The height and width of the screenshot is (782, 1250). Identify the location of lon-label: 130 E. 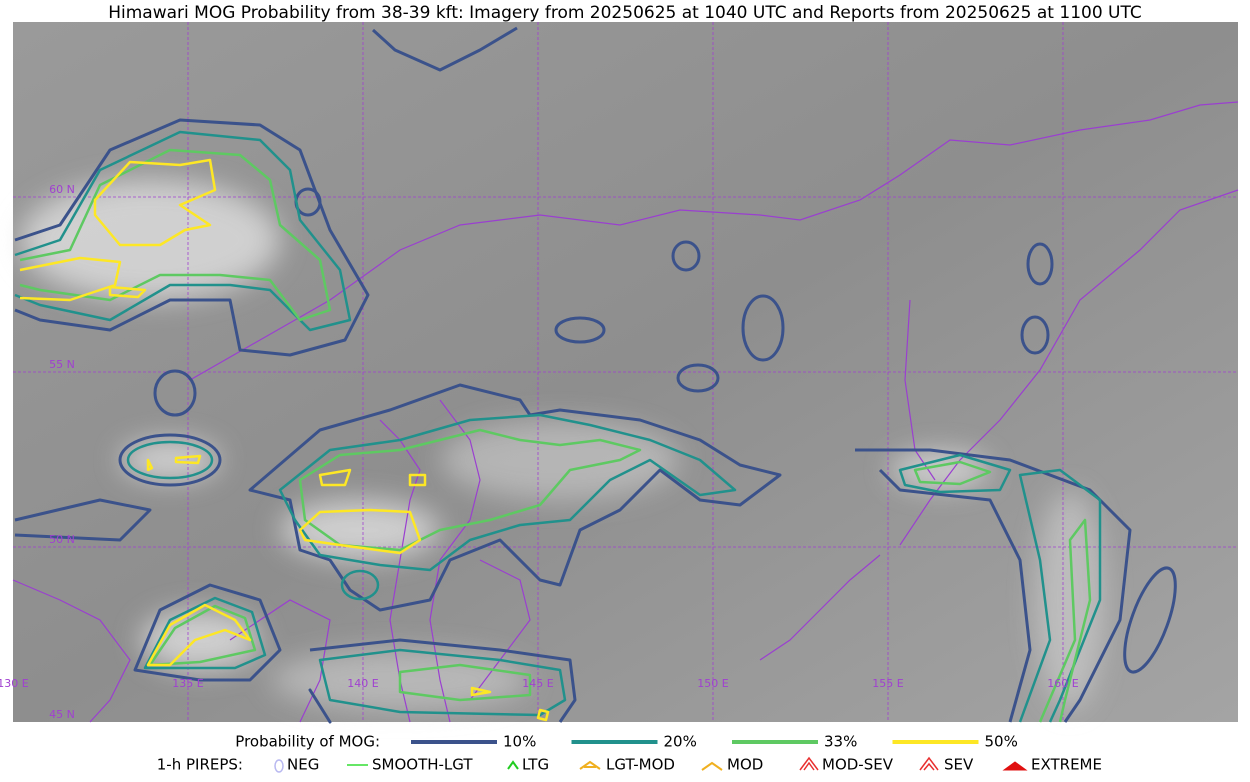
(14, 683).